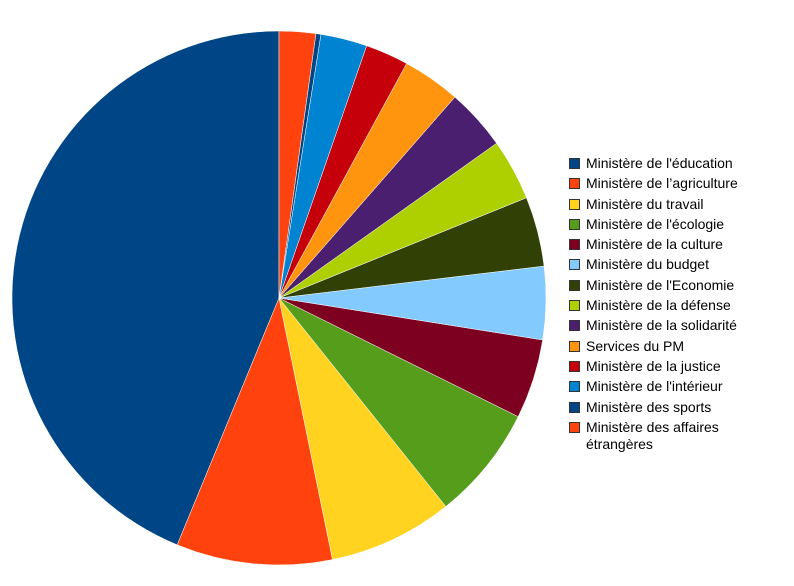 This screenshot has width=794, height=586. I want to click on legend-label: Ministère de la culture, so click(654, 244).